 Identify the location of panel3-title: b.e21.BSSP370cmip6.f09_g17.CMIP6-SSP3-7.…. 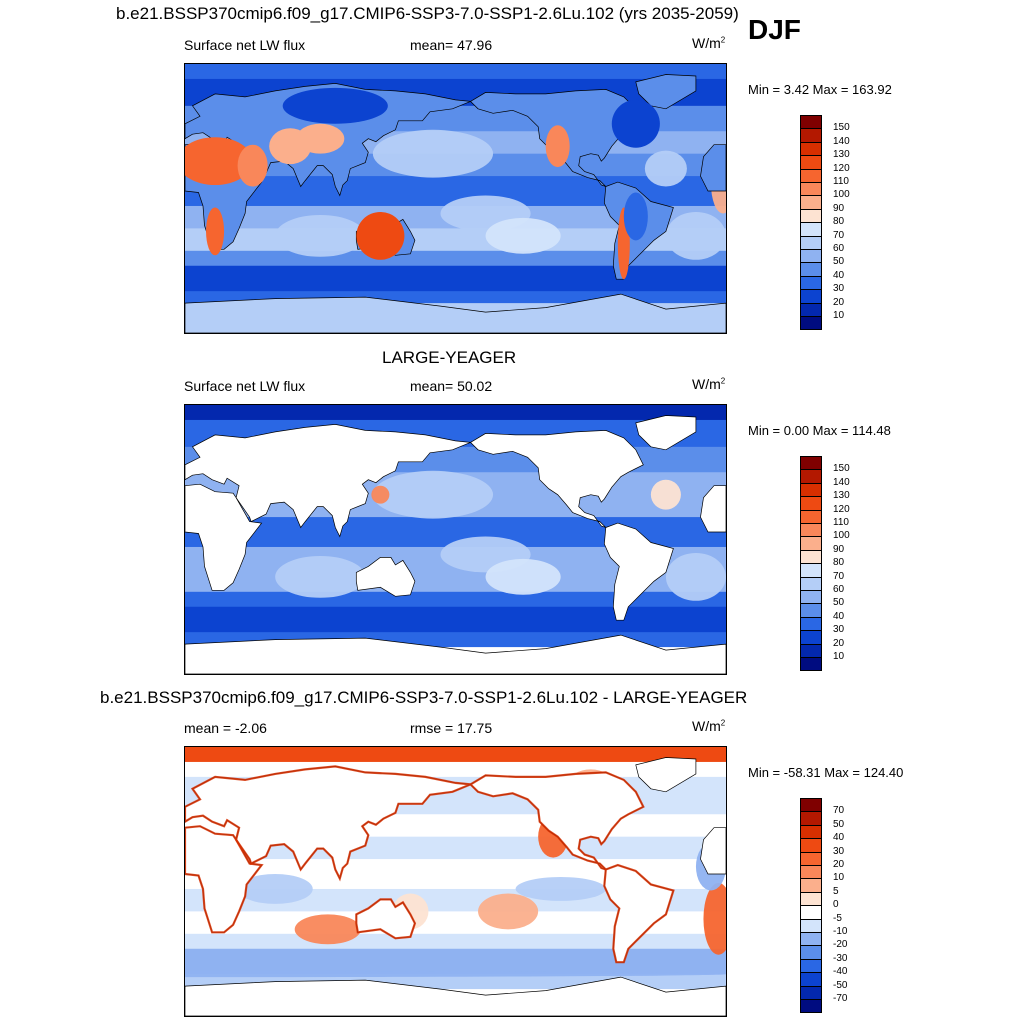
(424, 697).